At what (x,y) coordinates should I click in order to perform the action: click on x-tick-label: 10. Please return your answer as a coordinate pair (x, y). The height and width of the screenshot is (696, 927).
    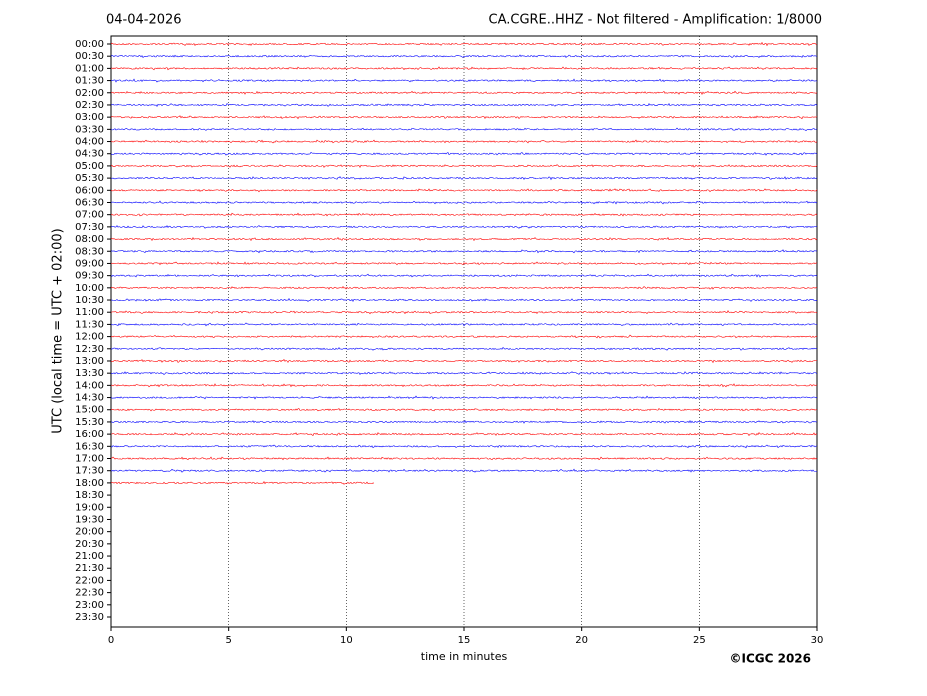
    Looking at the image, I should click on (346, 640).